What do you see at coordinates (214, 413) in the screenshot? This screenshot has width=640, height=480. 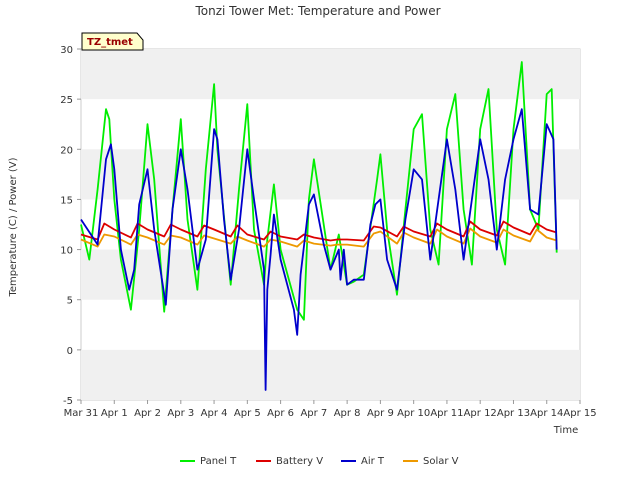 I see `x-tick-label: Apr 4` at bounding box center [214, 413].